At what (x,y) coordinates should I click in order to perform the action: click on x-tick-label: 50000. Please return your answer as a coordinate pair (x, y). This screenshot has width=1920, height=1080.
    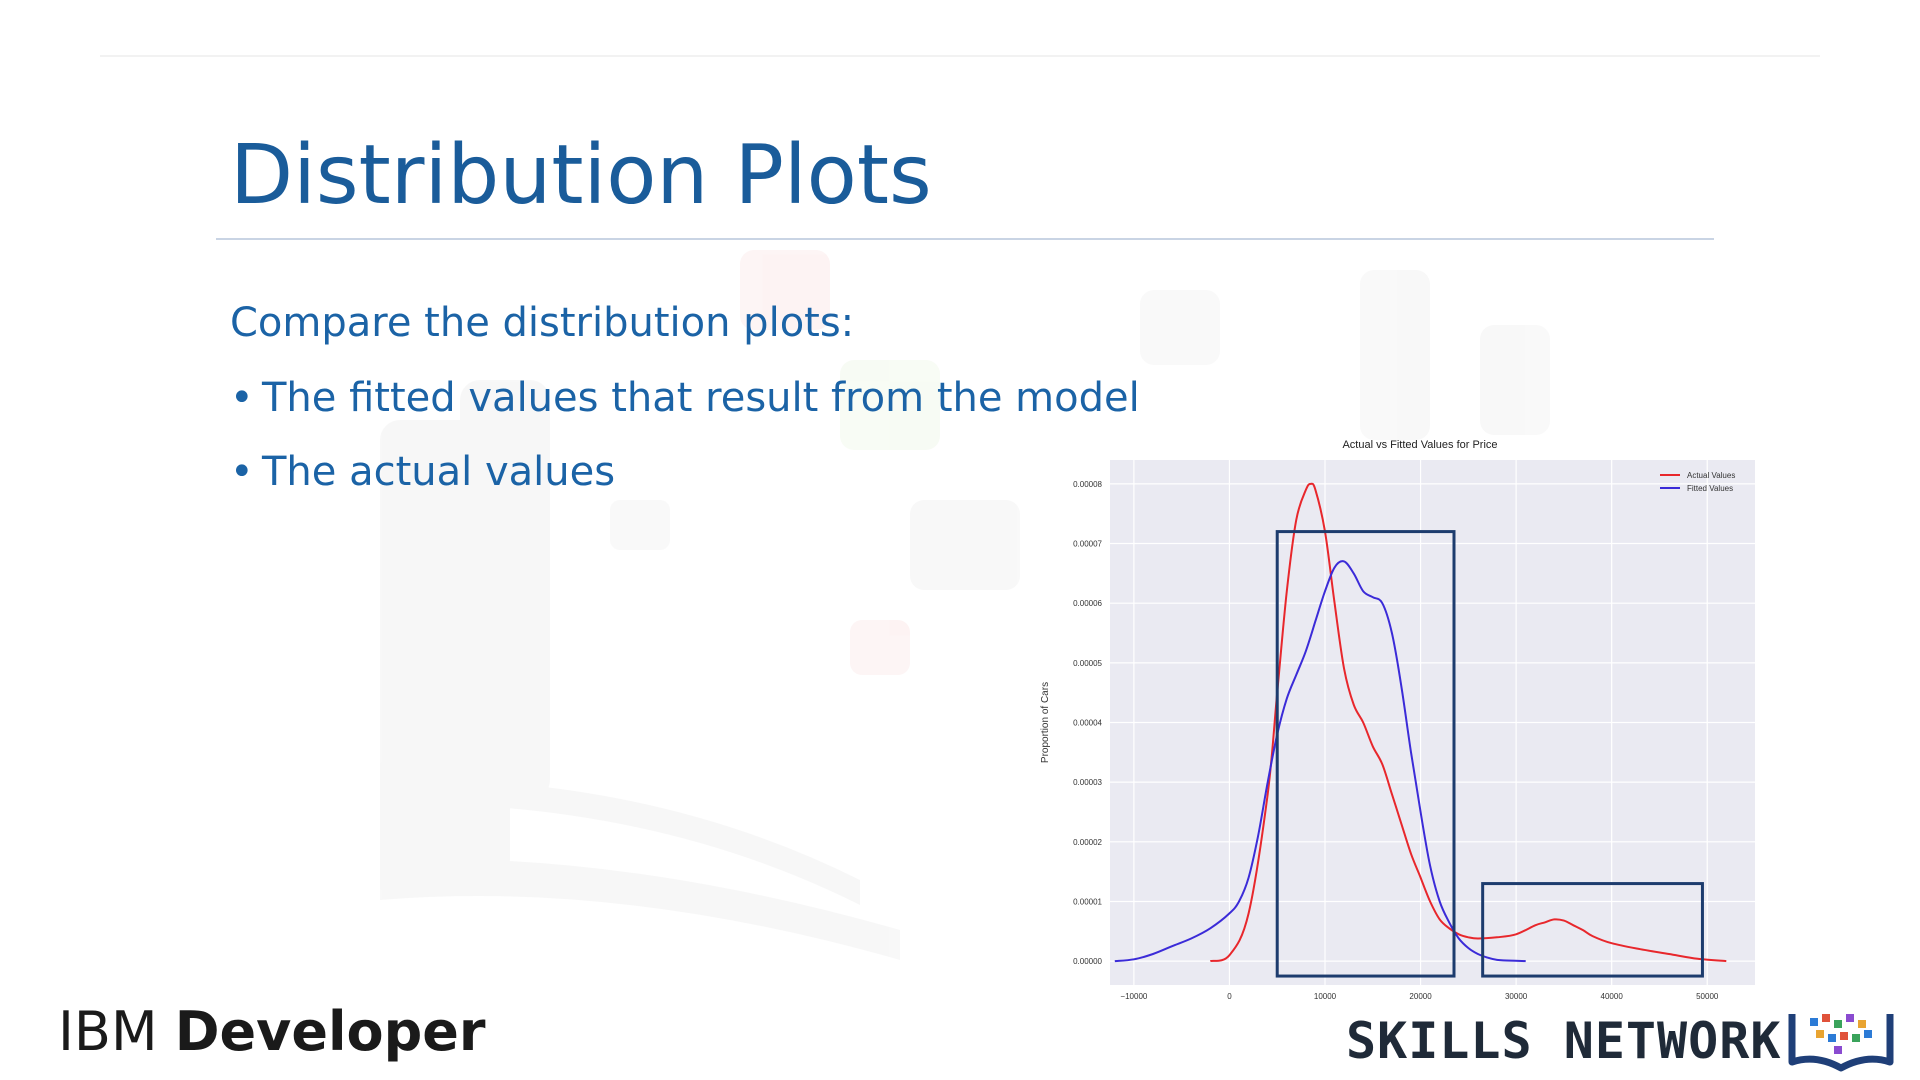
    Looking at the image, I should click on (1707, 996).